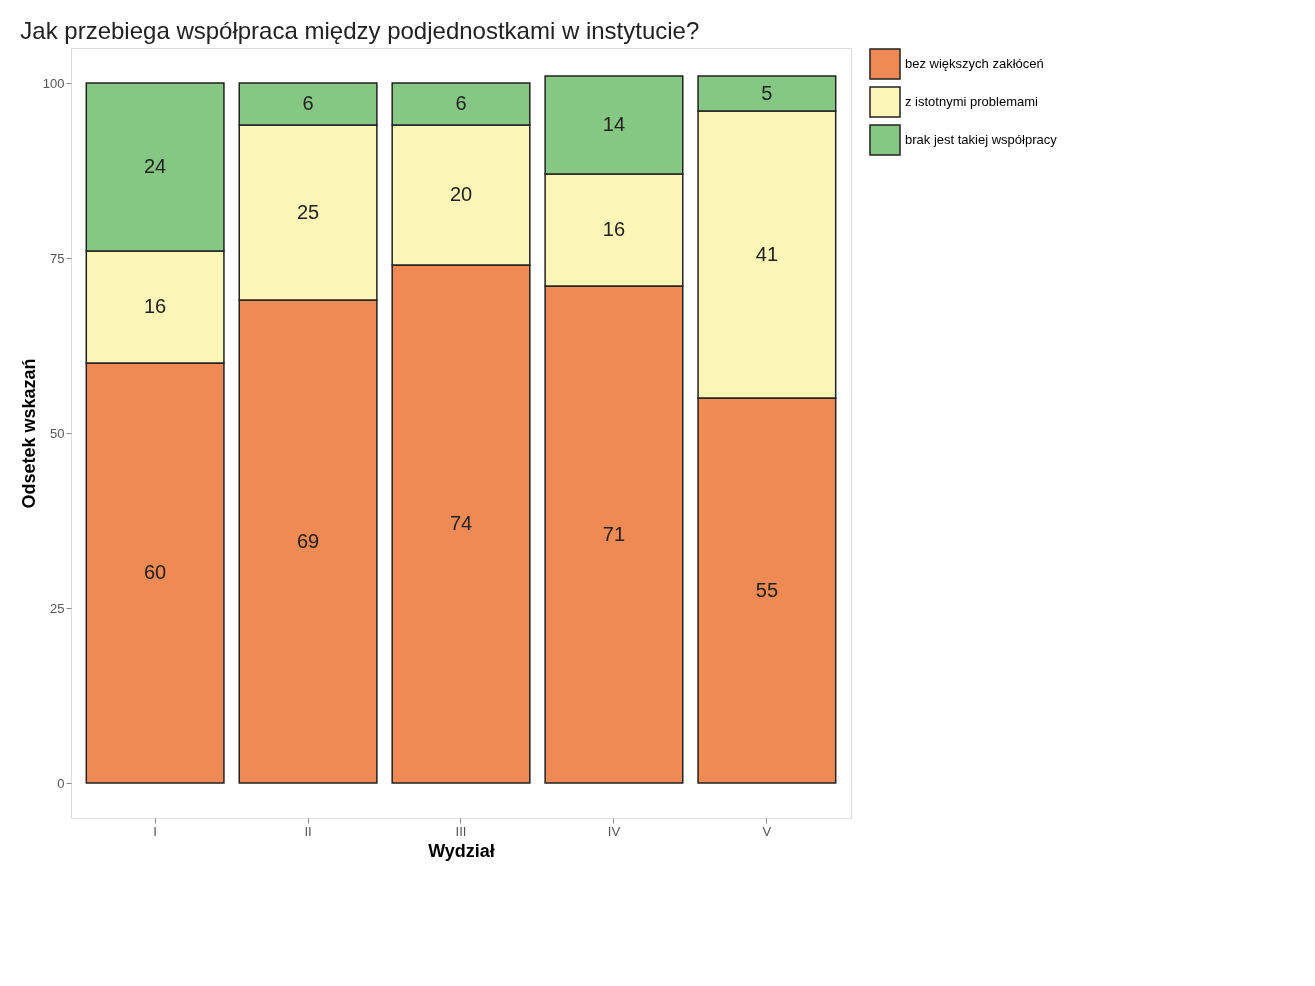 This screenshot has height=986, width=1315. I want to click on y-tick-label: 0, so click(61, 783).